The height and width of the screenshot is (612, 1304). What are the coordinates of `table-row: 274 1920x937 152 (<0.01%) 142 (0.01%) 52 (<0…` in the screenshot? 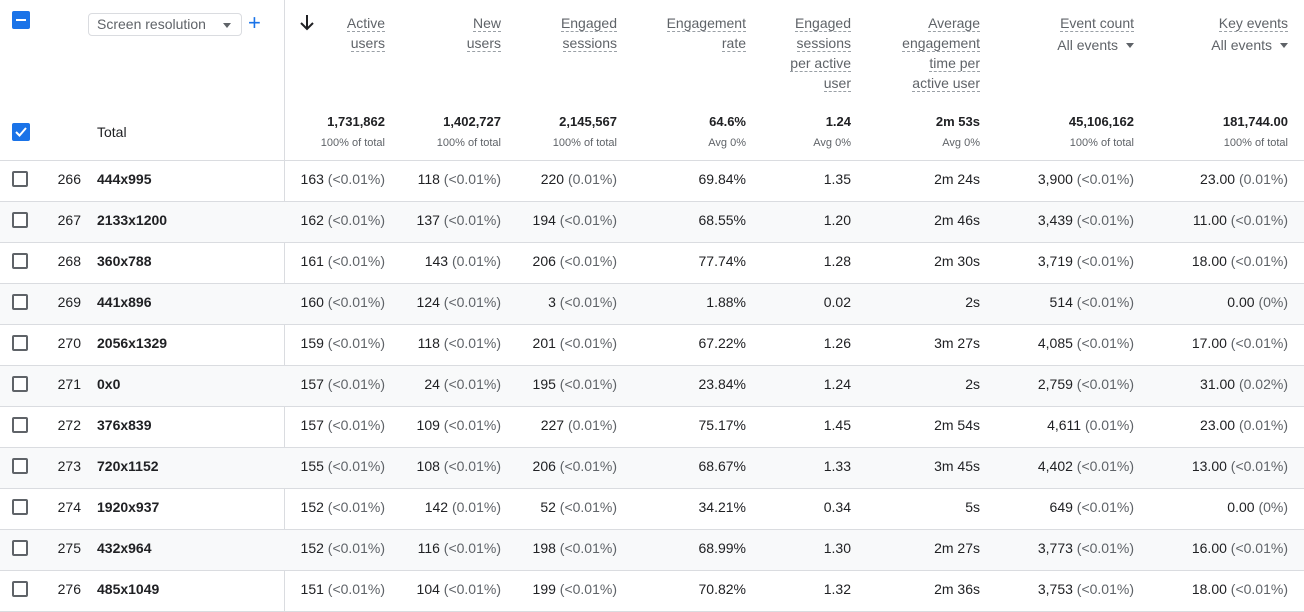 It's located at (652, 509).